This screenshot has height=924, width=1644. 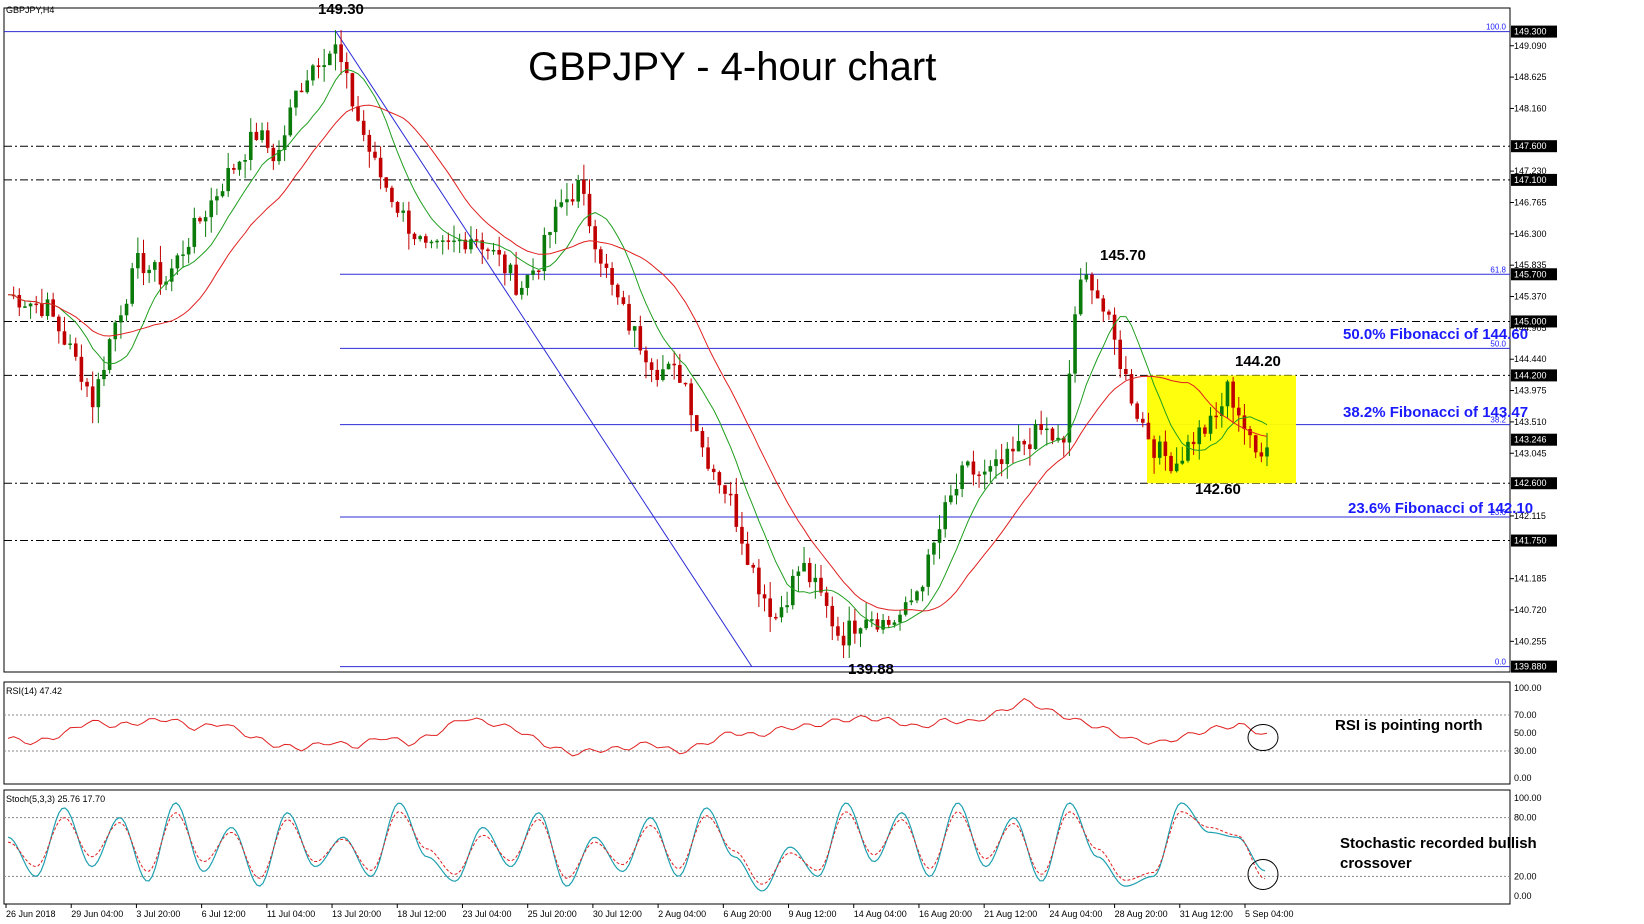 What do you see at coordinates (158, 914) in the screenshot?
I see `x-tick-label: 3 Jul 20:00` at bounding box center [158, 914].